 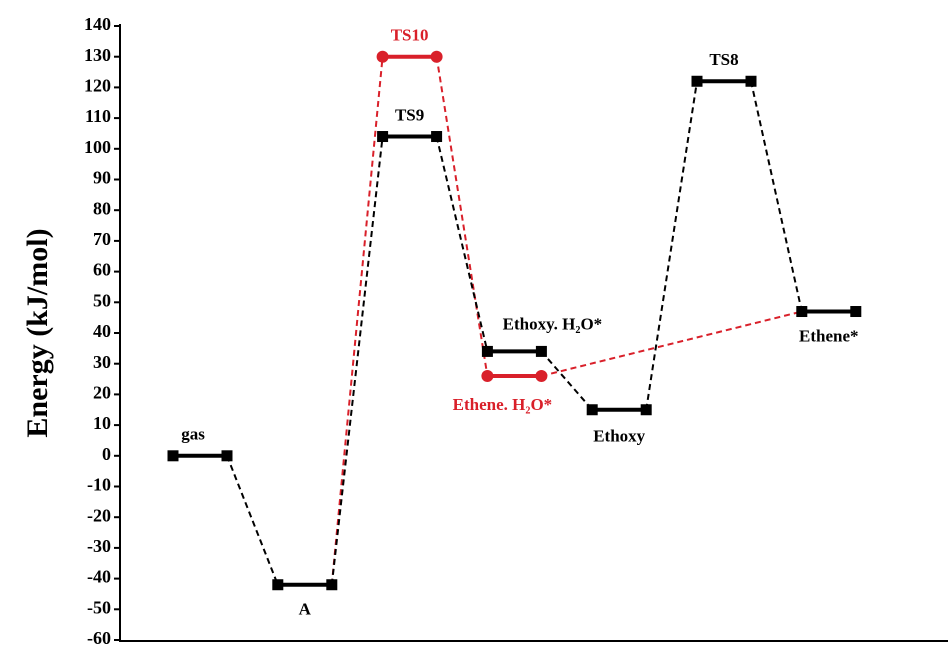 What do you see at coordinates (829, 335) in the screenshot?
I see `level-label: Ethene*` at bounding box center [829, 335].